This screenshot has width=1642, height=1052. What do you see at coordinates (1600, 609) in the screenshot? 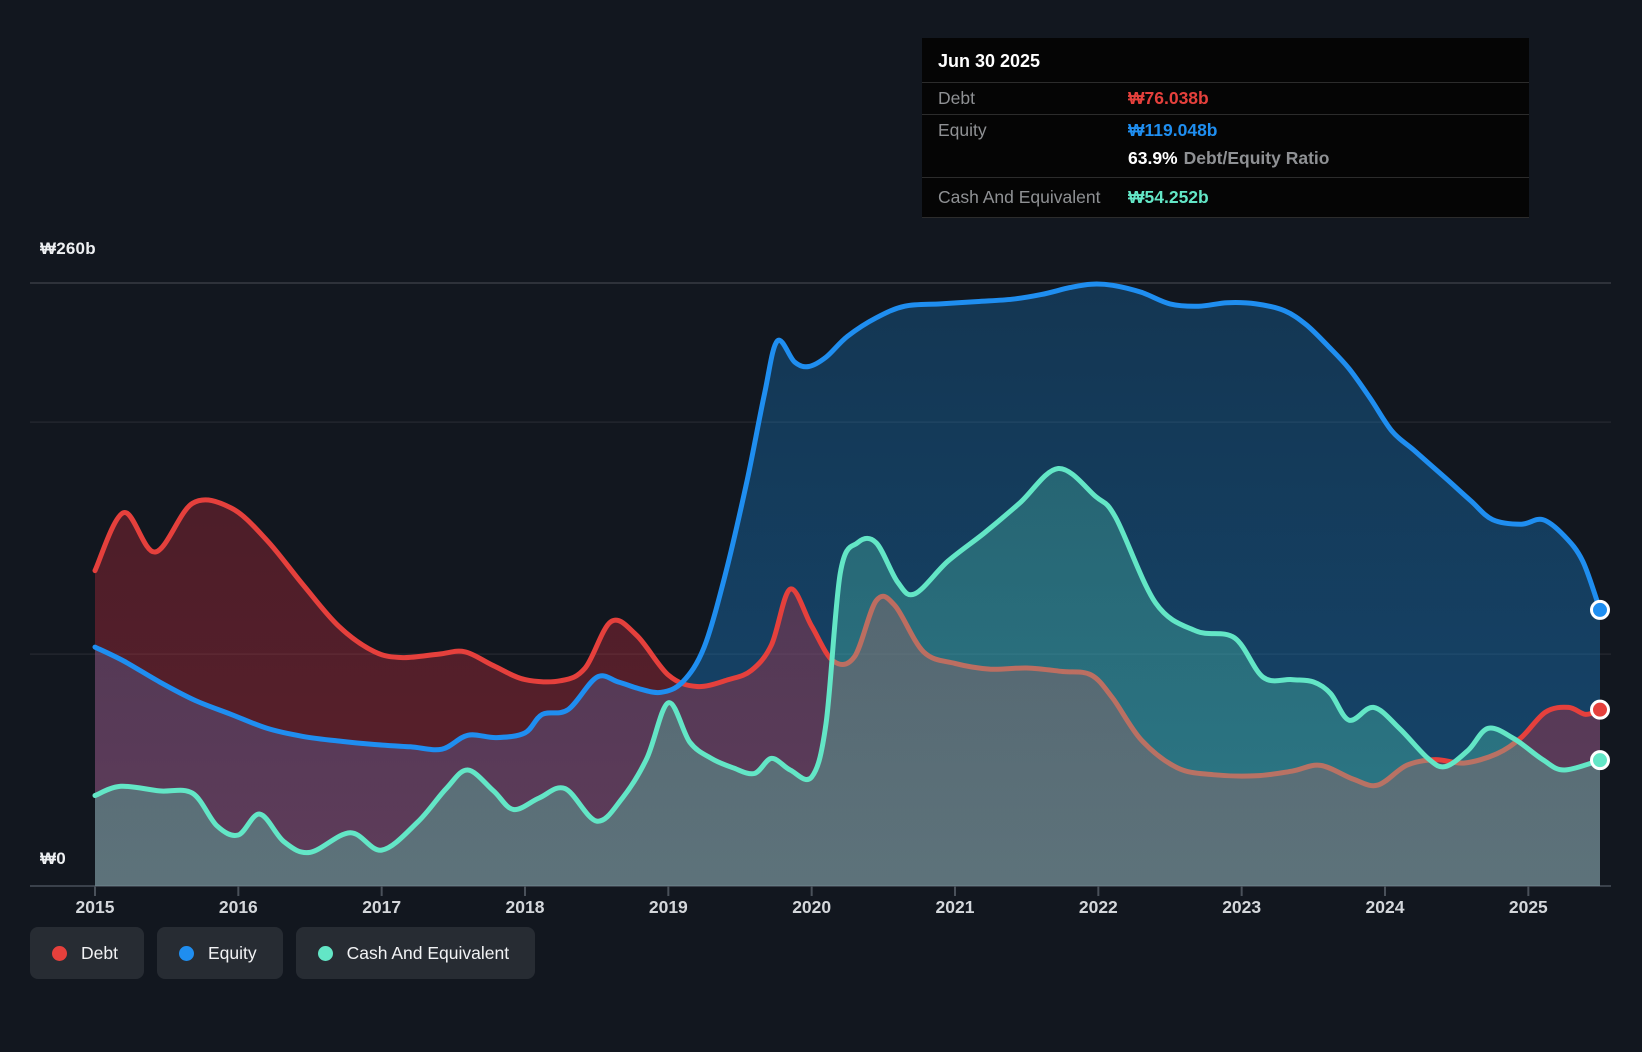
I see `equity-end-dot` at bounding box center [1600, 609].